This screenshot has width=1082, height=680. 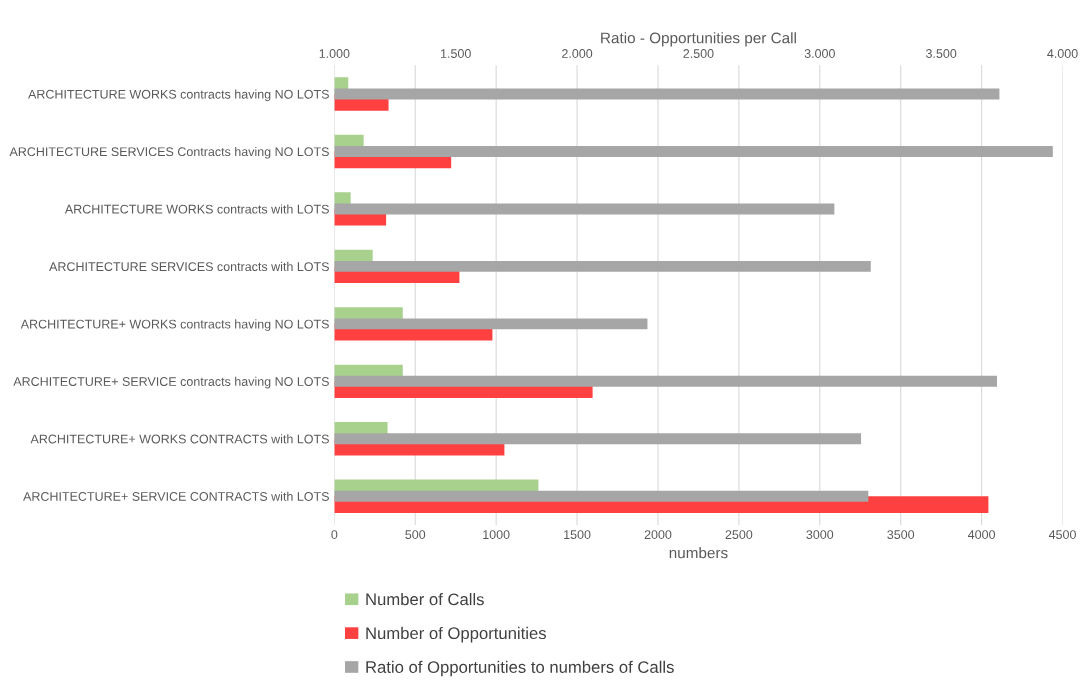 What do you see at coordinates (698, 53) in the screenshot?
I see `x2-tick-label: 2.500` at bounding box center [698, 53].